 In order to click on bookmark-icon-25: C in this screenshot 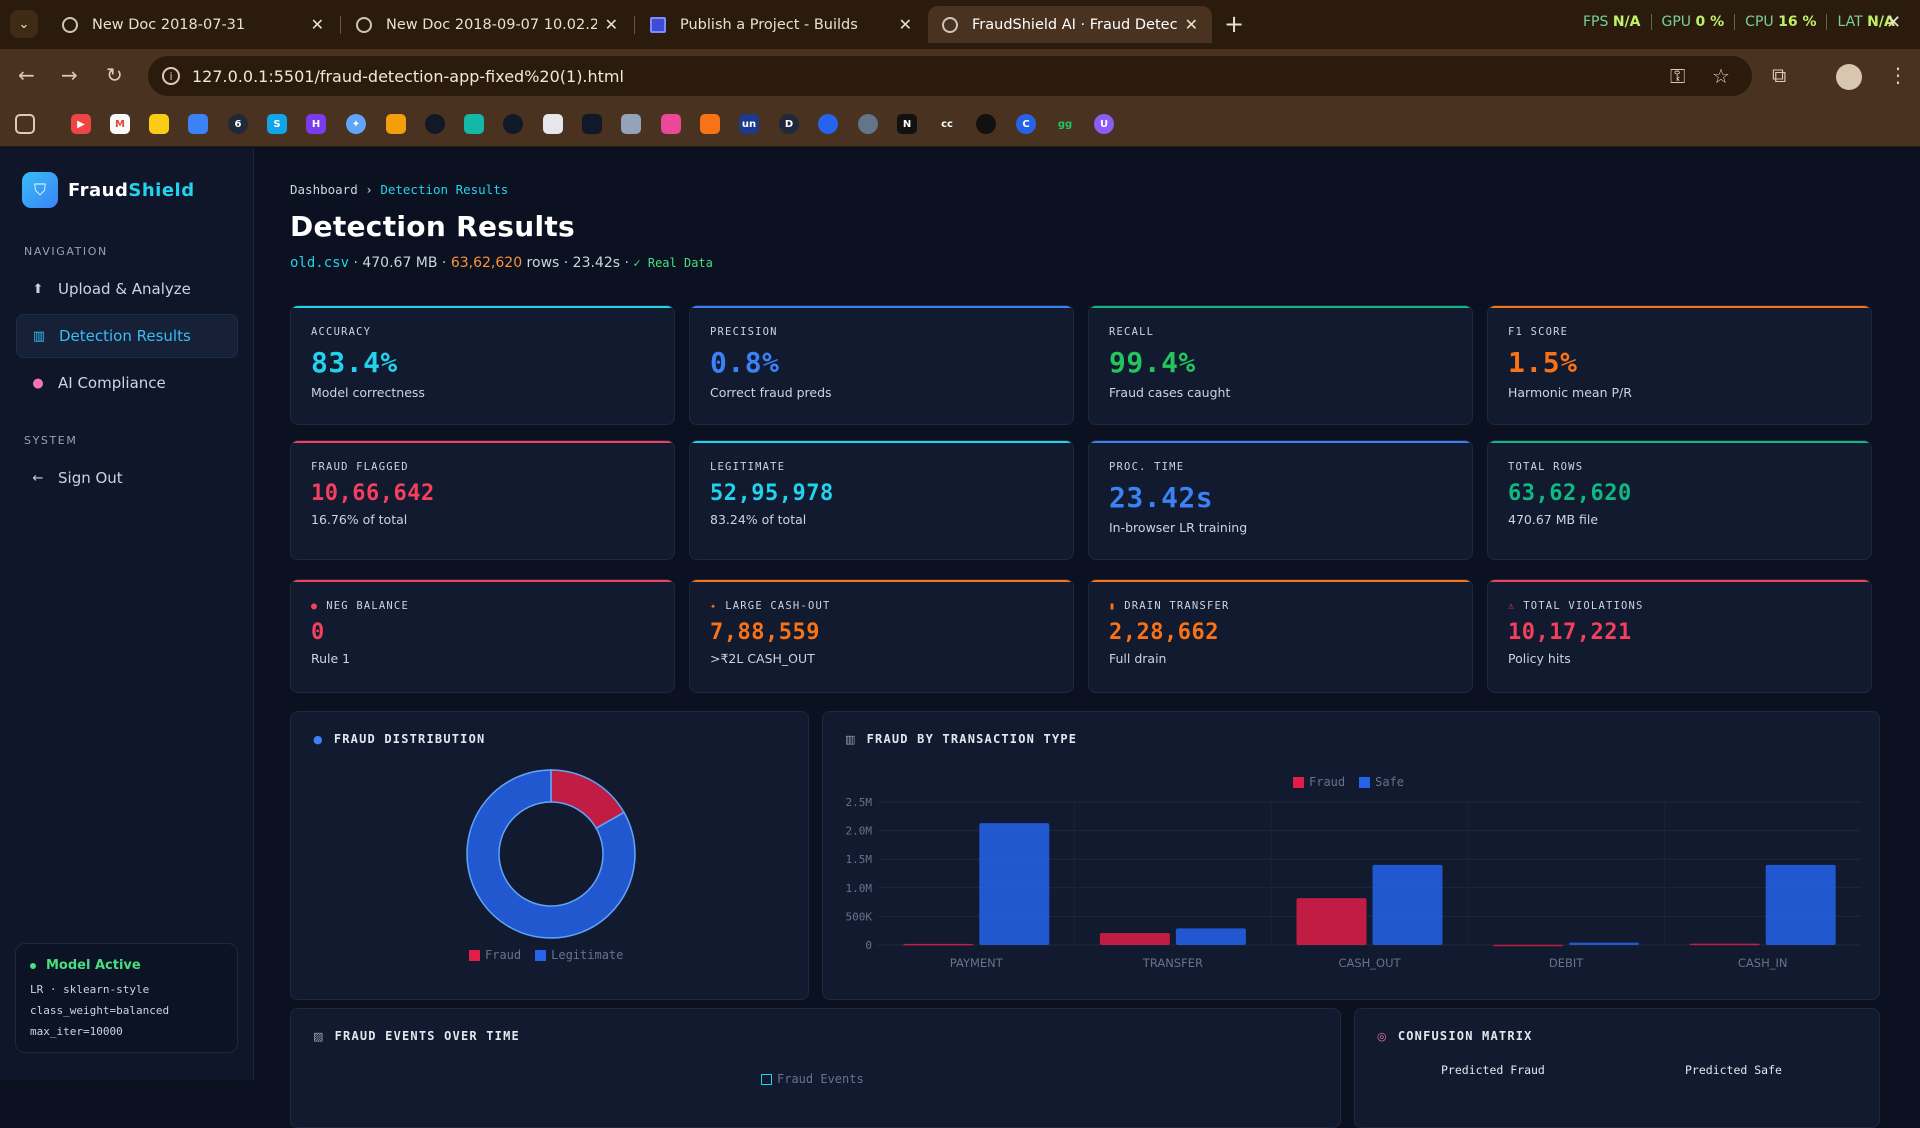, I will do `click(1026, 124)`.